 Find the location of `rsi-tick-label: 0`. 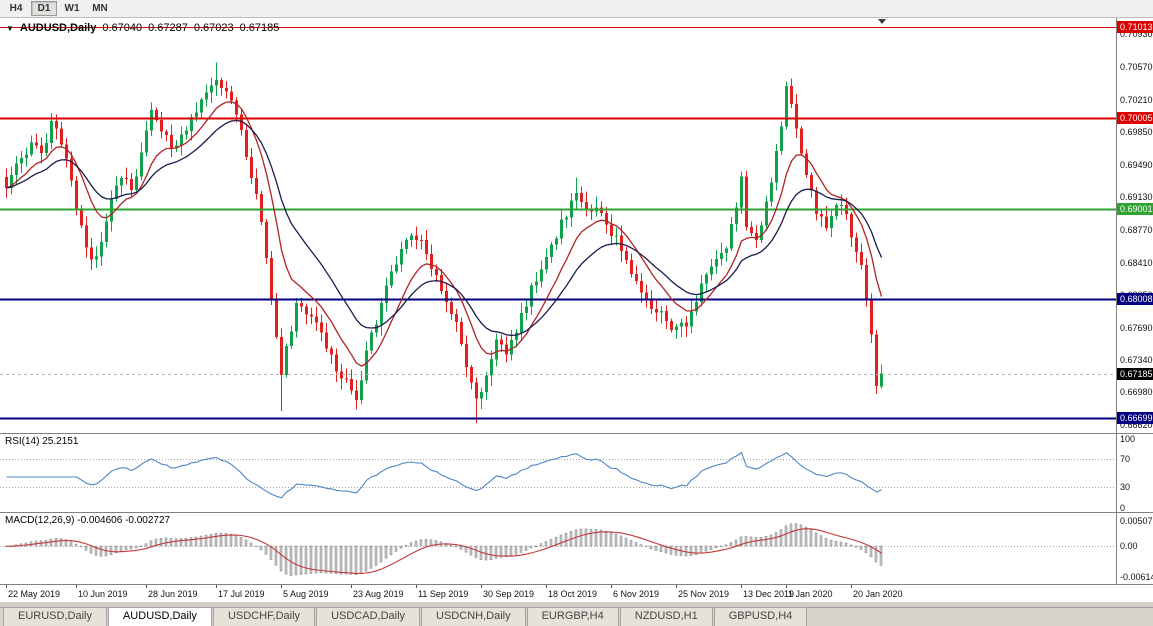

rsi-tick-label: 0 is located at coordinates (1123, 508).